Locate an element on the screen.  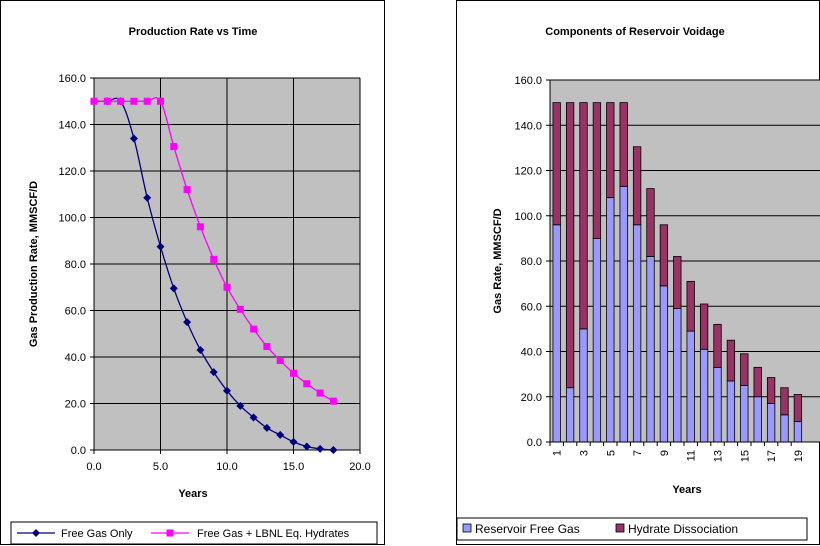
legend-swatch is located at coordinates (467, 528).